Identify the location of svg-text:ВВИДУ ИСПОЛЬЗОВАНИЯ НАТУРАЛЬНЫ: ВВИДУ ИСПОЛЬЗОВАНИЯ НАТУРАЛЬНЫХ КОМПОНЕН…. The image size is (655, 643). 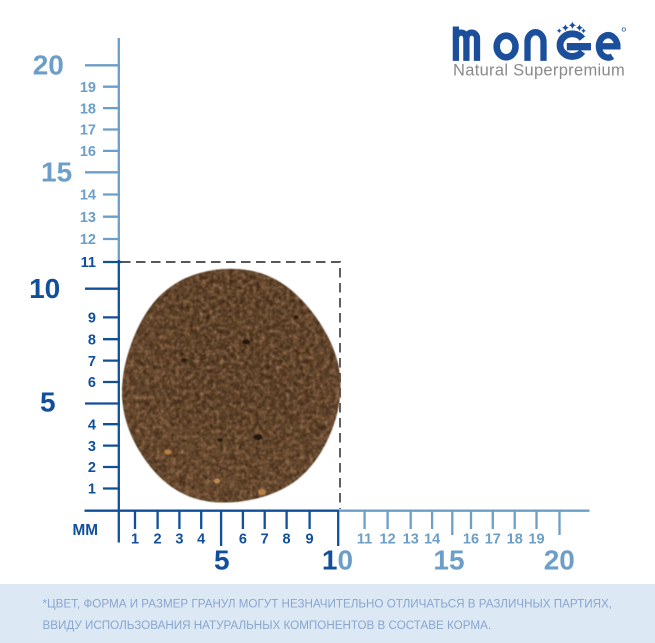
(267, 625).